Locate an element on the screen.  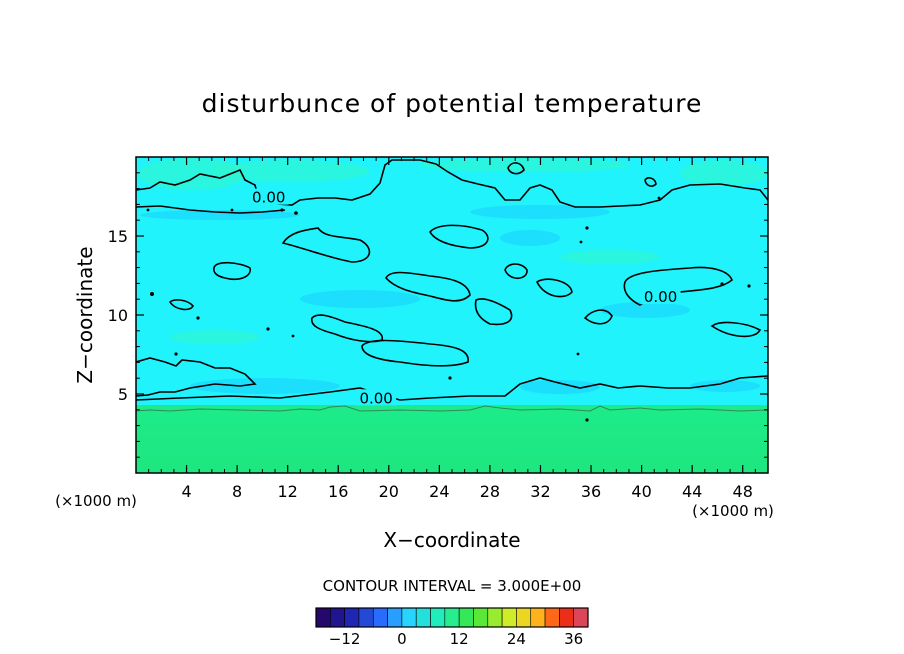
contour-interval-text: CONTOUR INTERVAL = 3.000E+00 is located at coordinates (452, 586).